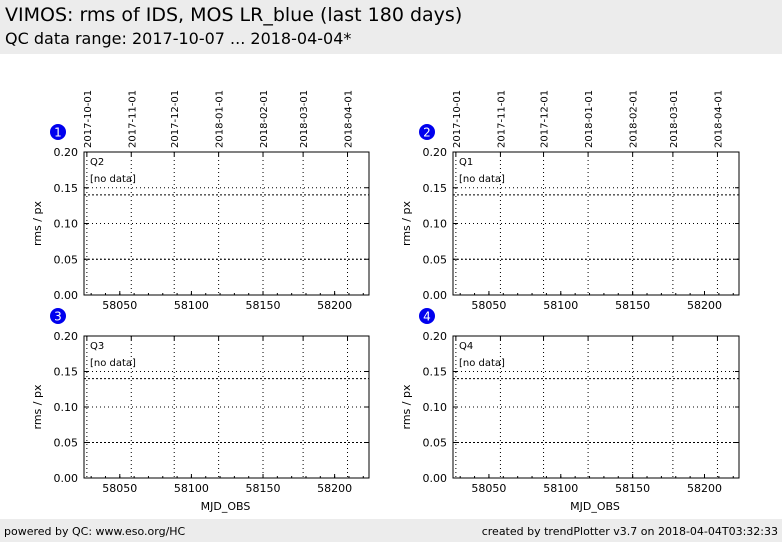 The image size is (782, 542). Describe the element at coordinates (466, 162) in the screenshot. I see `quadrant-label: Q1` at that location.